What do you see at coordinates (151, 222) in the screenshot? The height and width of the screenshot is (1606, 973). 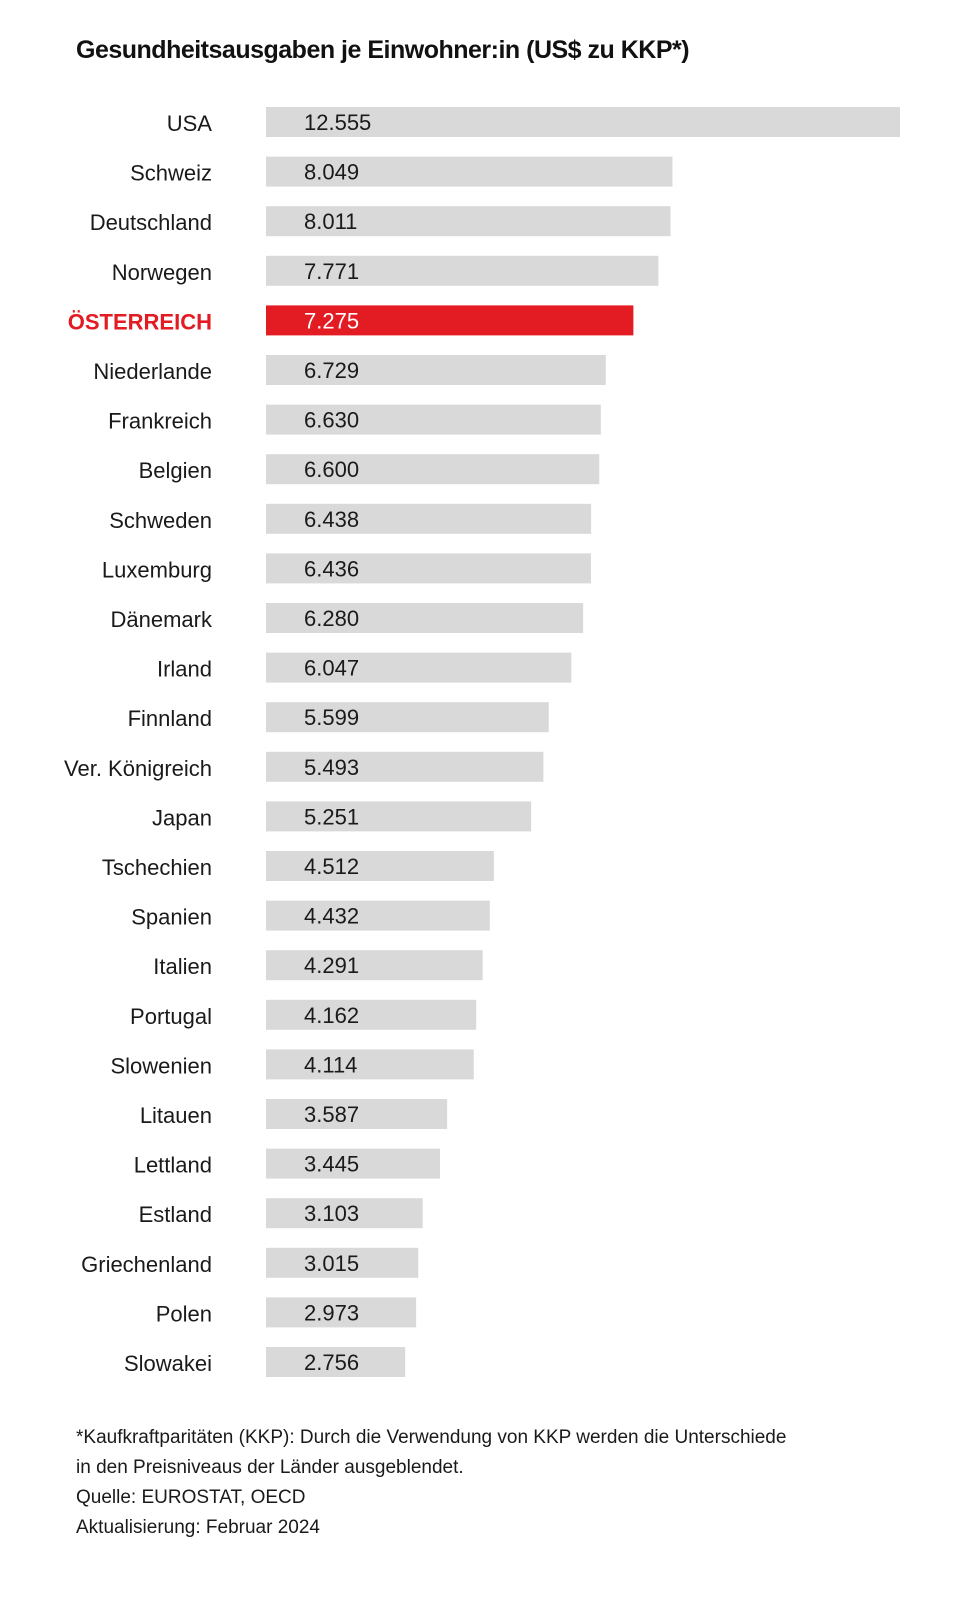 I see `category-label-deutschland: Deutschland` at bounding box center [151, 222].